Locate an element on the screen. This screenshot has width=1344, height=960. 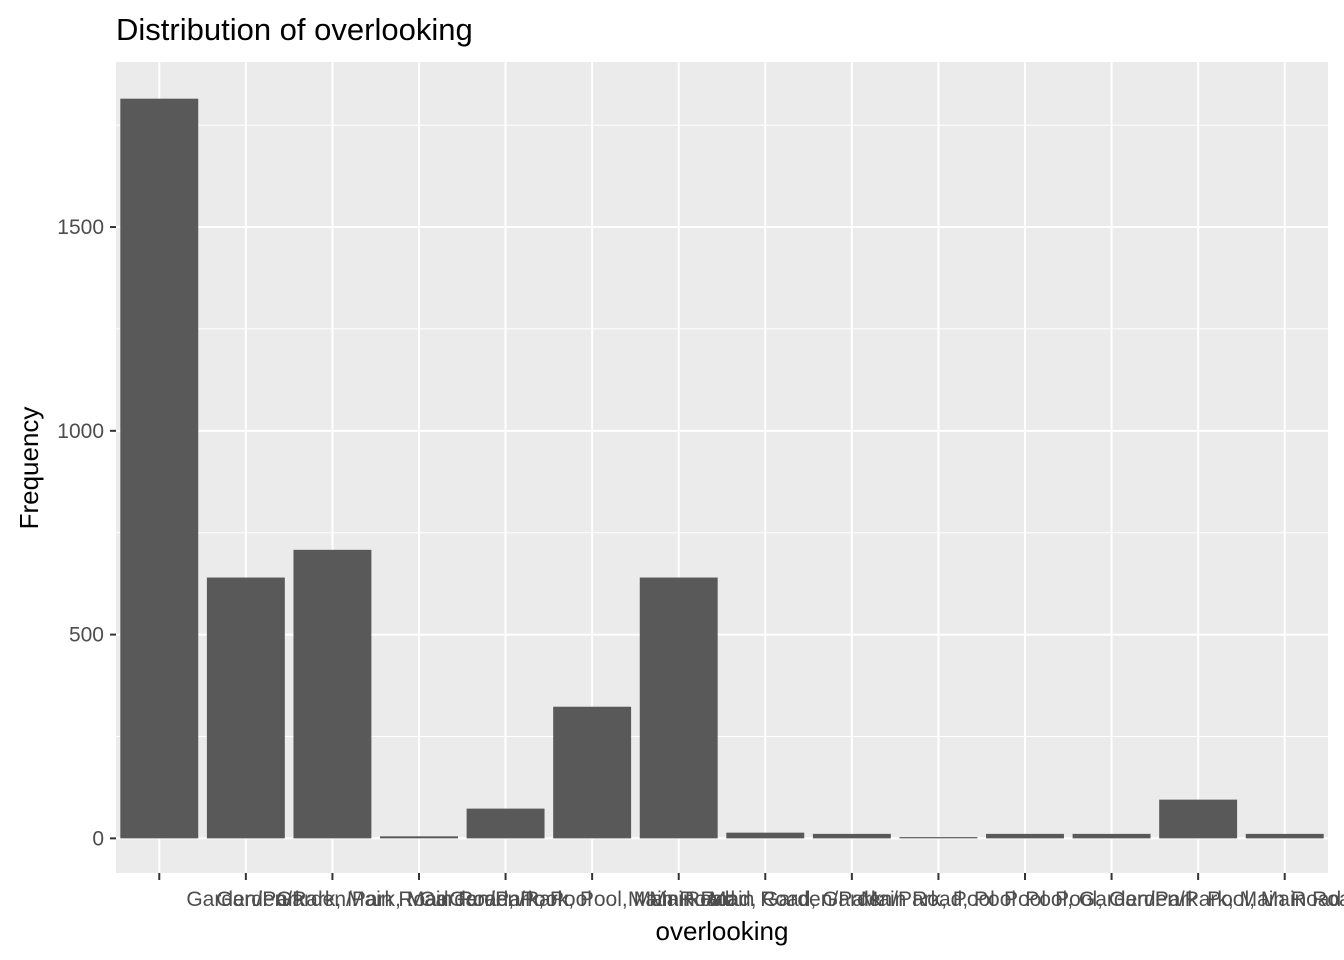
x-tick-label: Garden/Park, Main Road is located at coordinates (332, 899).